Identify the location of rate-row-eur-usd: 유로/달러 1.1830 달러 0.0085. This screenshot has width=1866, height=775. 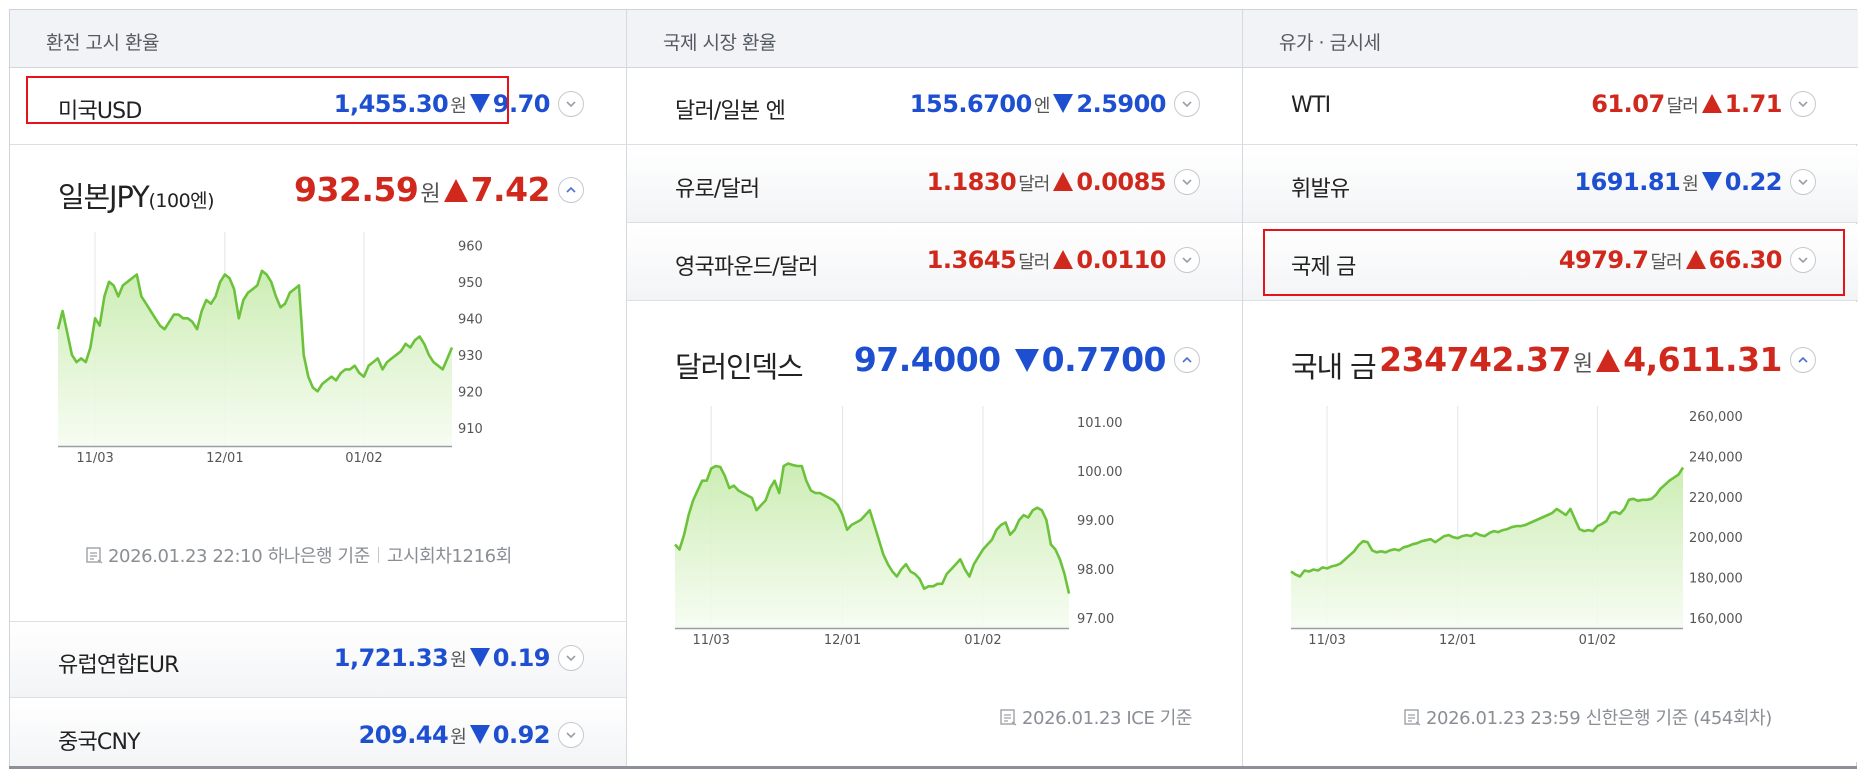
(934, 184).